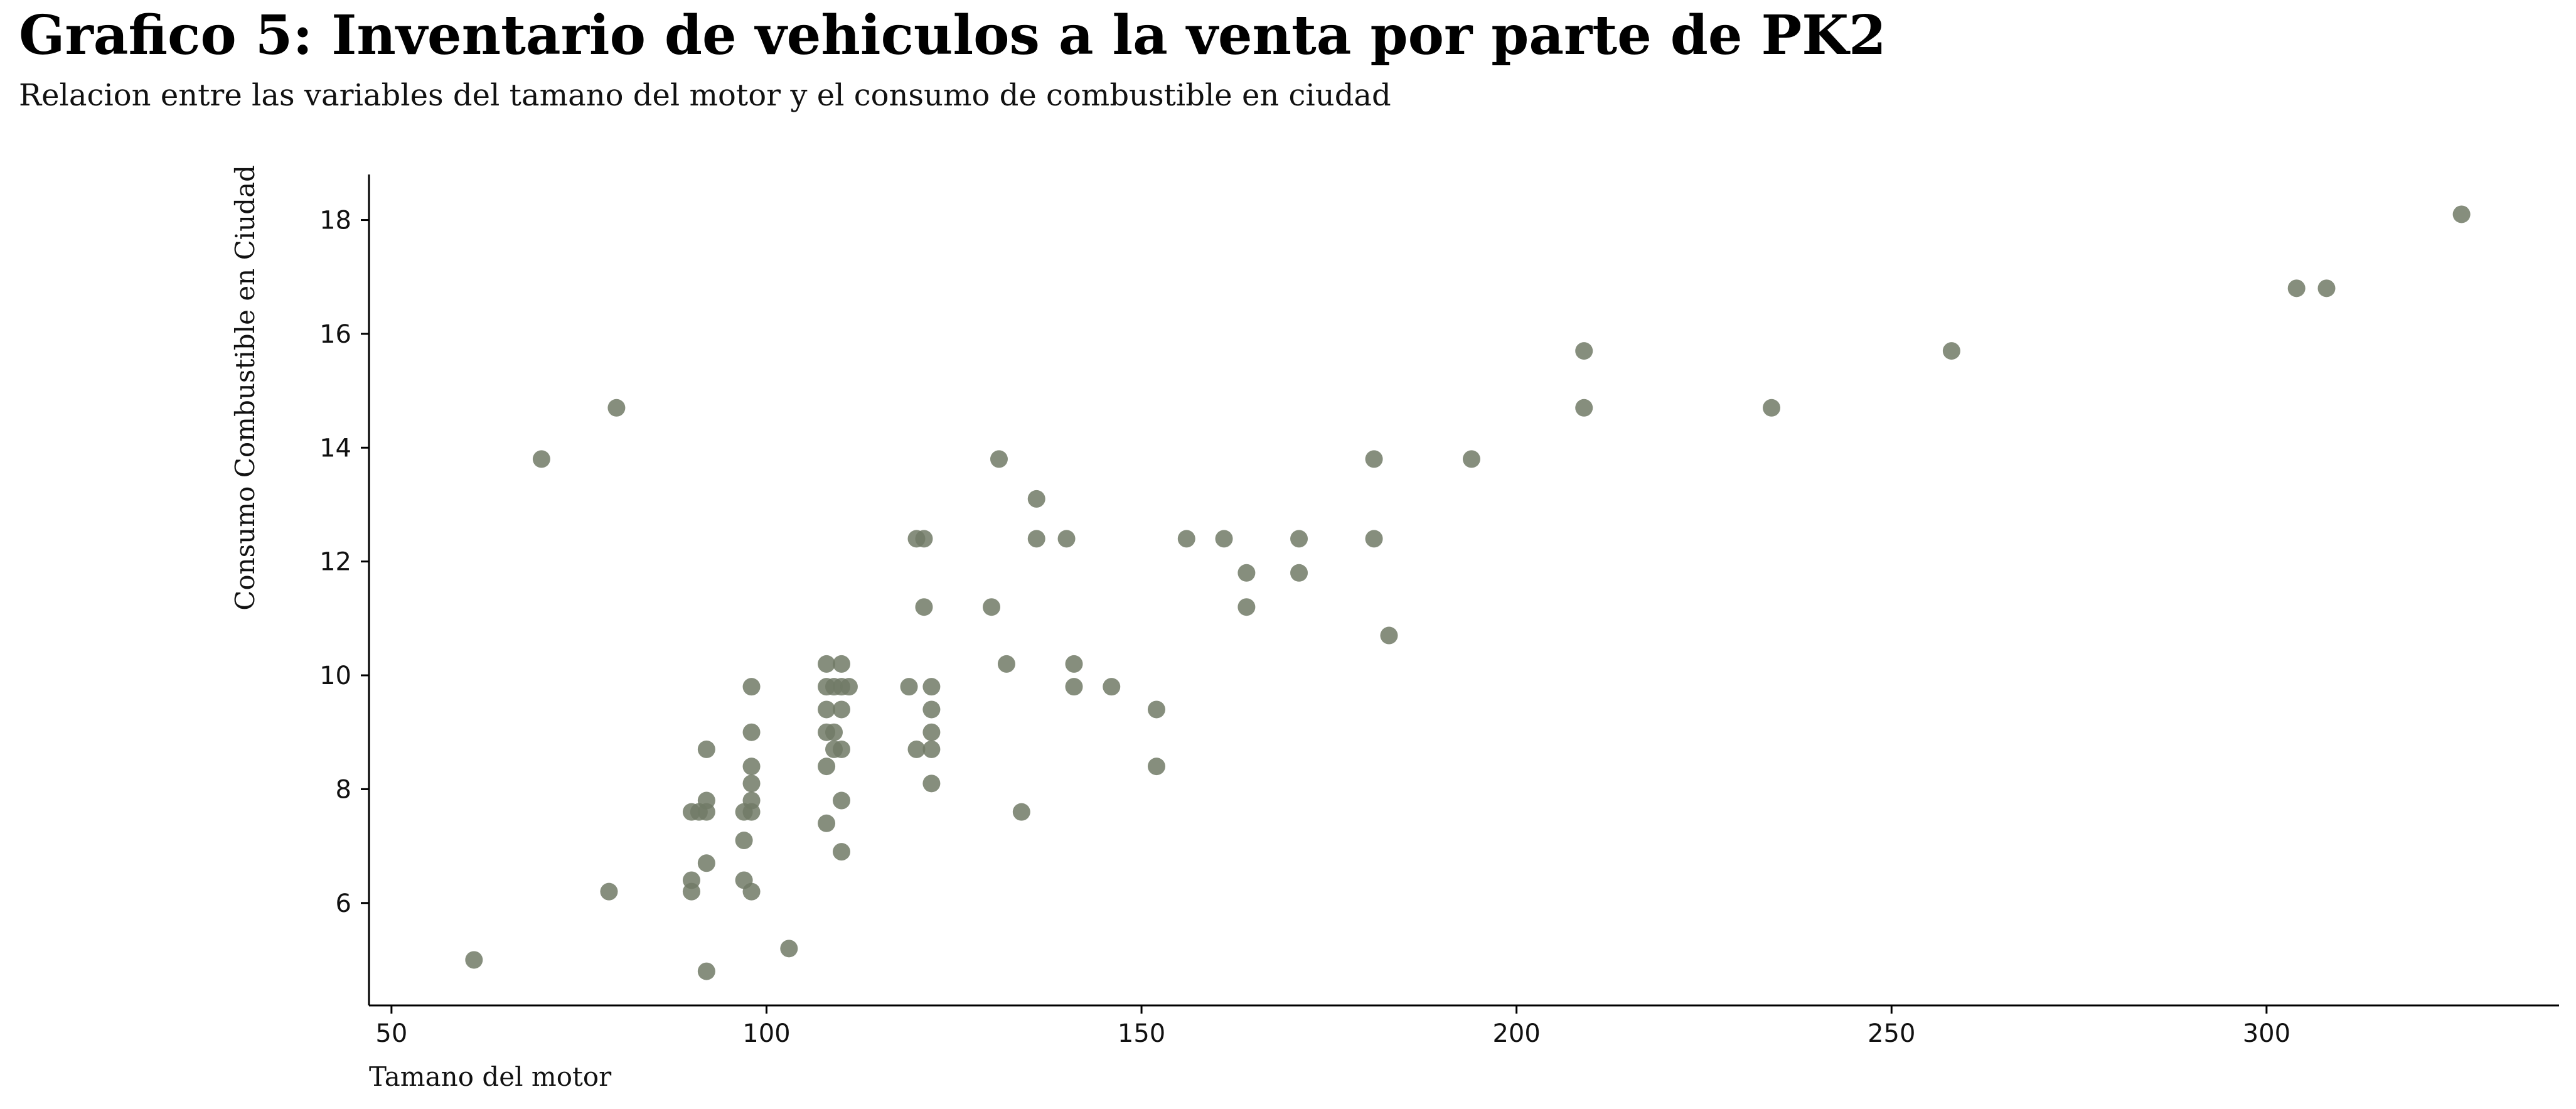  What do you see at coordinates (1516, 1033) in the screenshot?
I see `x-tick-label: 200` at bounding box center [1516, 1033].